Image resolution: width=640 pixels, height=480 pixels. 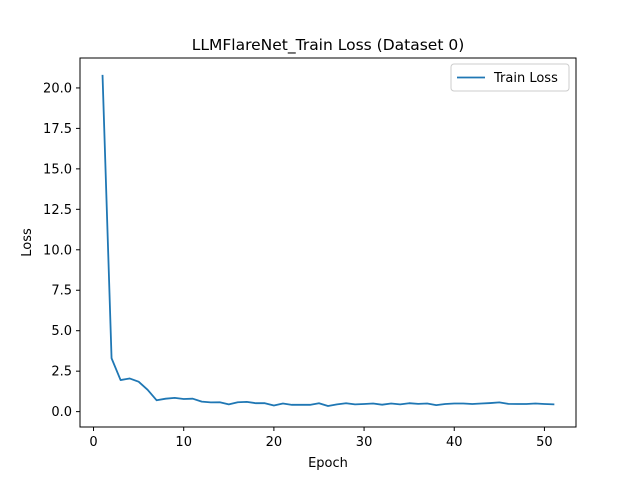 What do you see at coordinates (57, 129) in the screenshot?
I see `y-tick-label: 17.5` at bounding box center [57, 129].